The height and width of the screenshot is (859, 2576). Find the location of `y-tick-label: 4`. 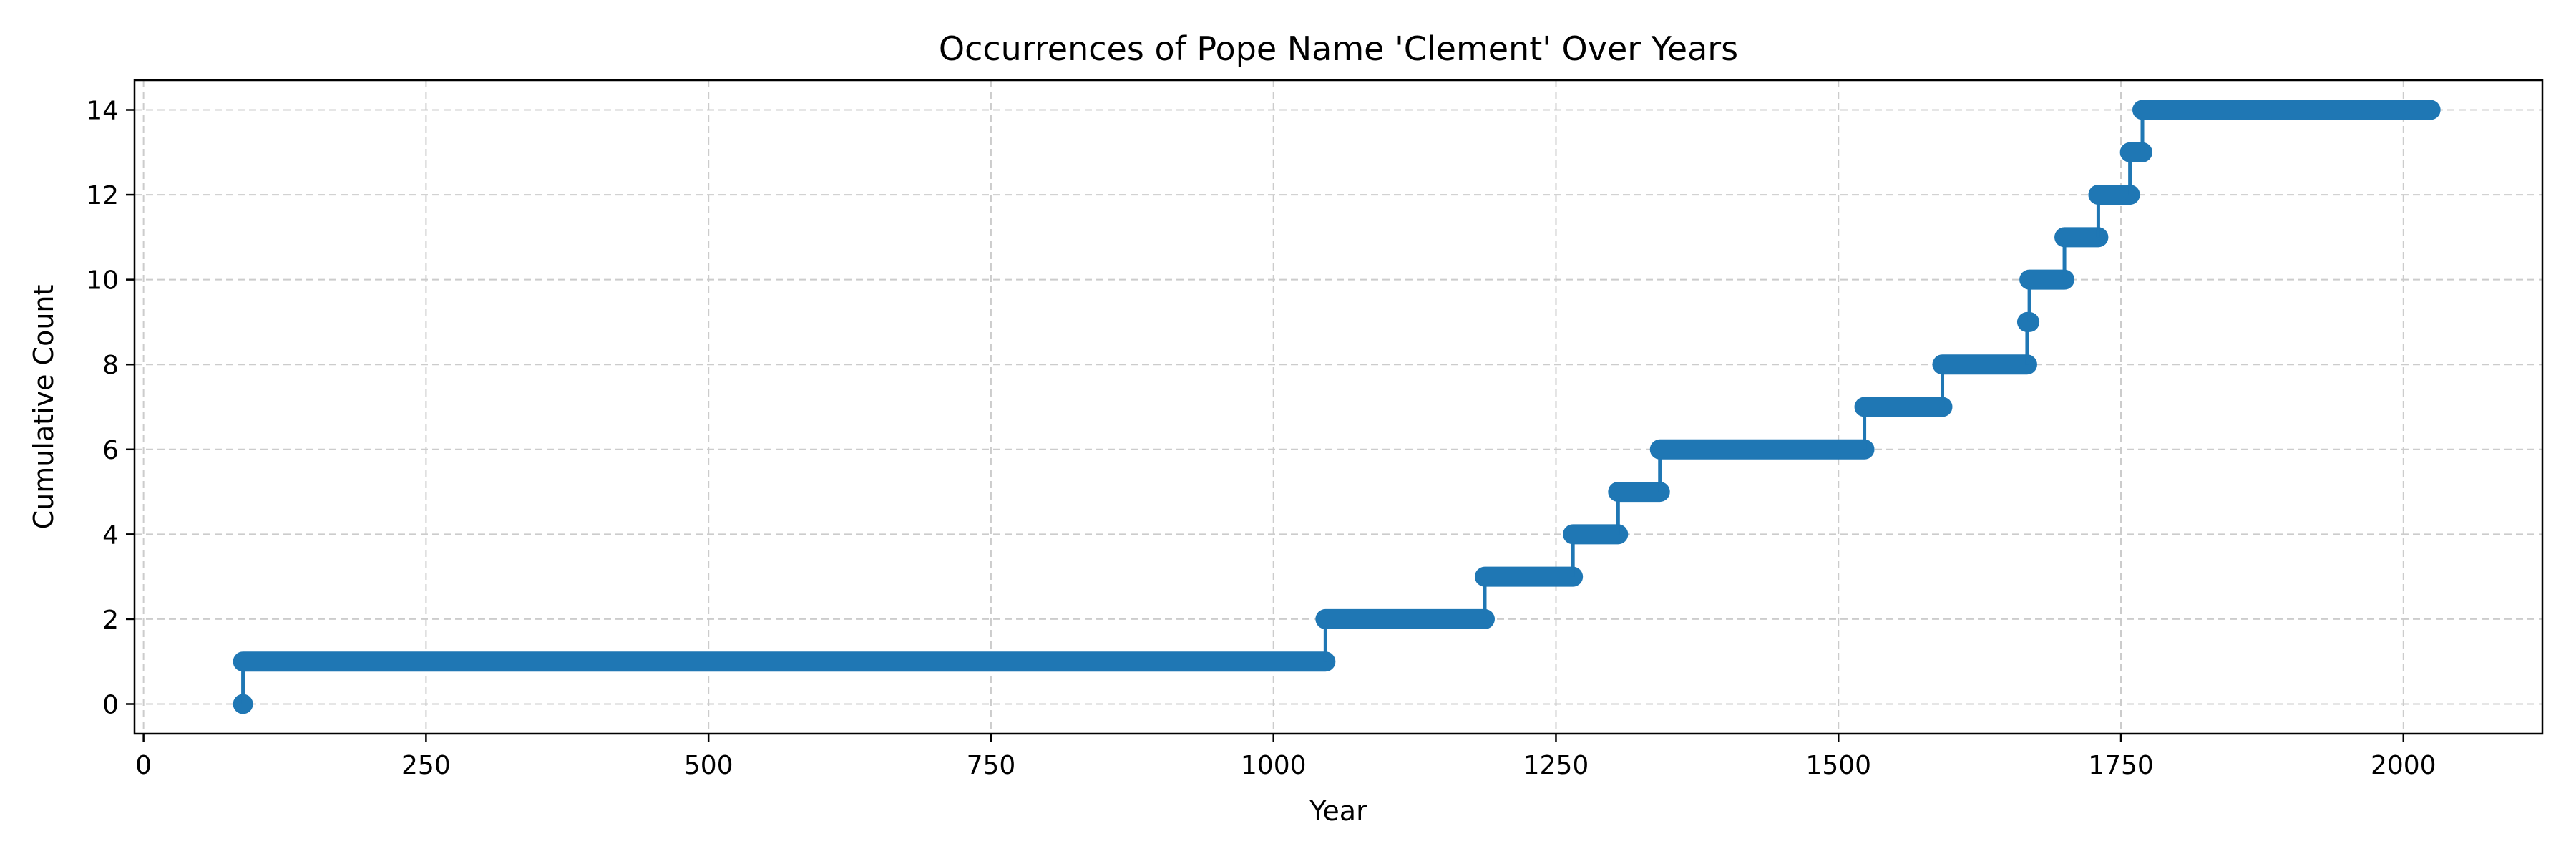

y-tick-label: 4 is located at coordinates (110, 535).